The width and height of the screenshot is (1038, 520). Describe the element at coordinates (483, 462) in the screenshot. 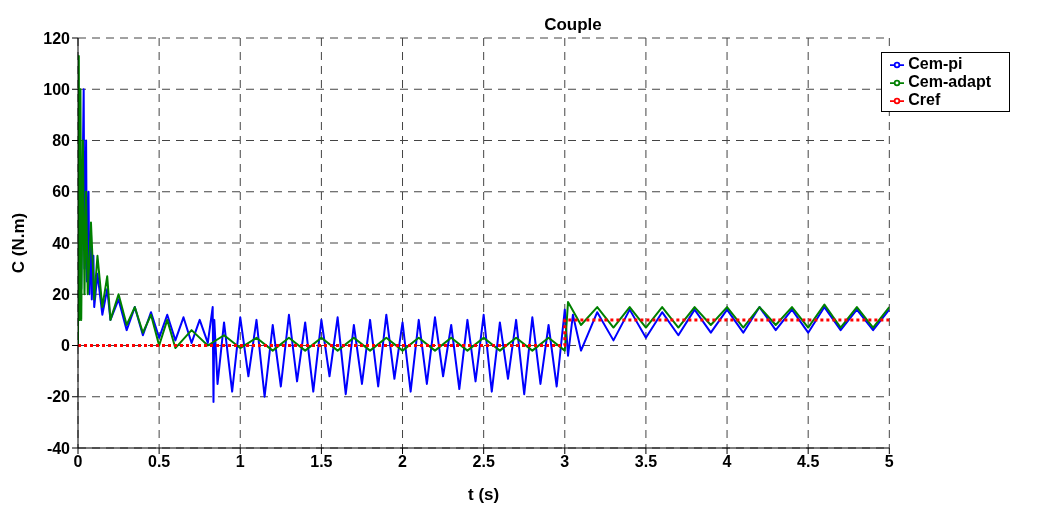

I see `x-tick-label: 2.5` at that location.